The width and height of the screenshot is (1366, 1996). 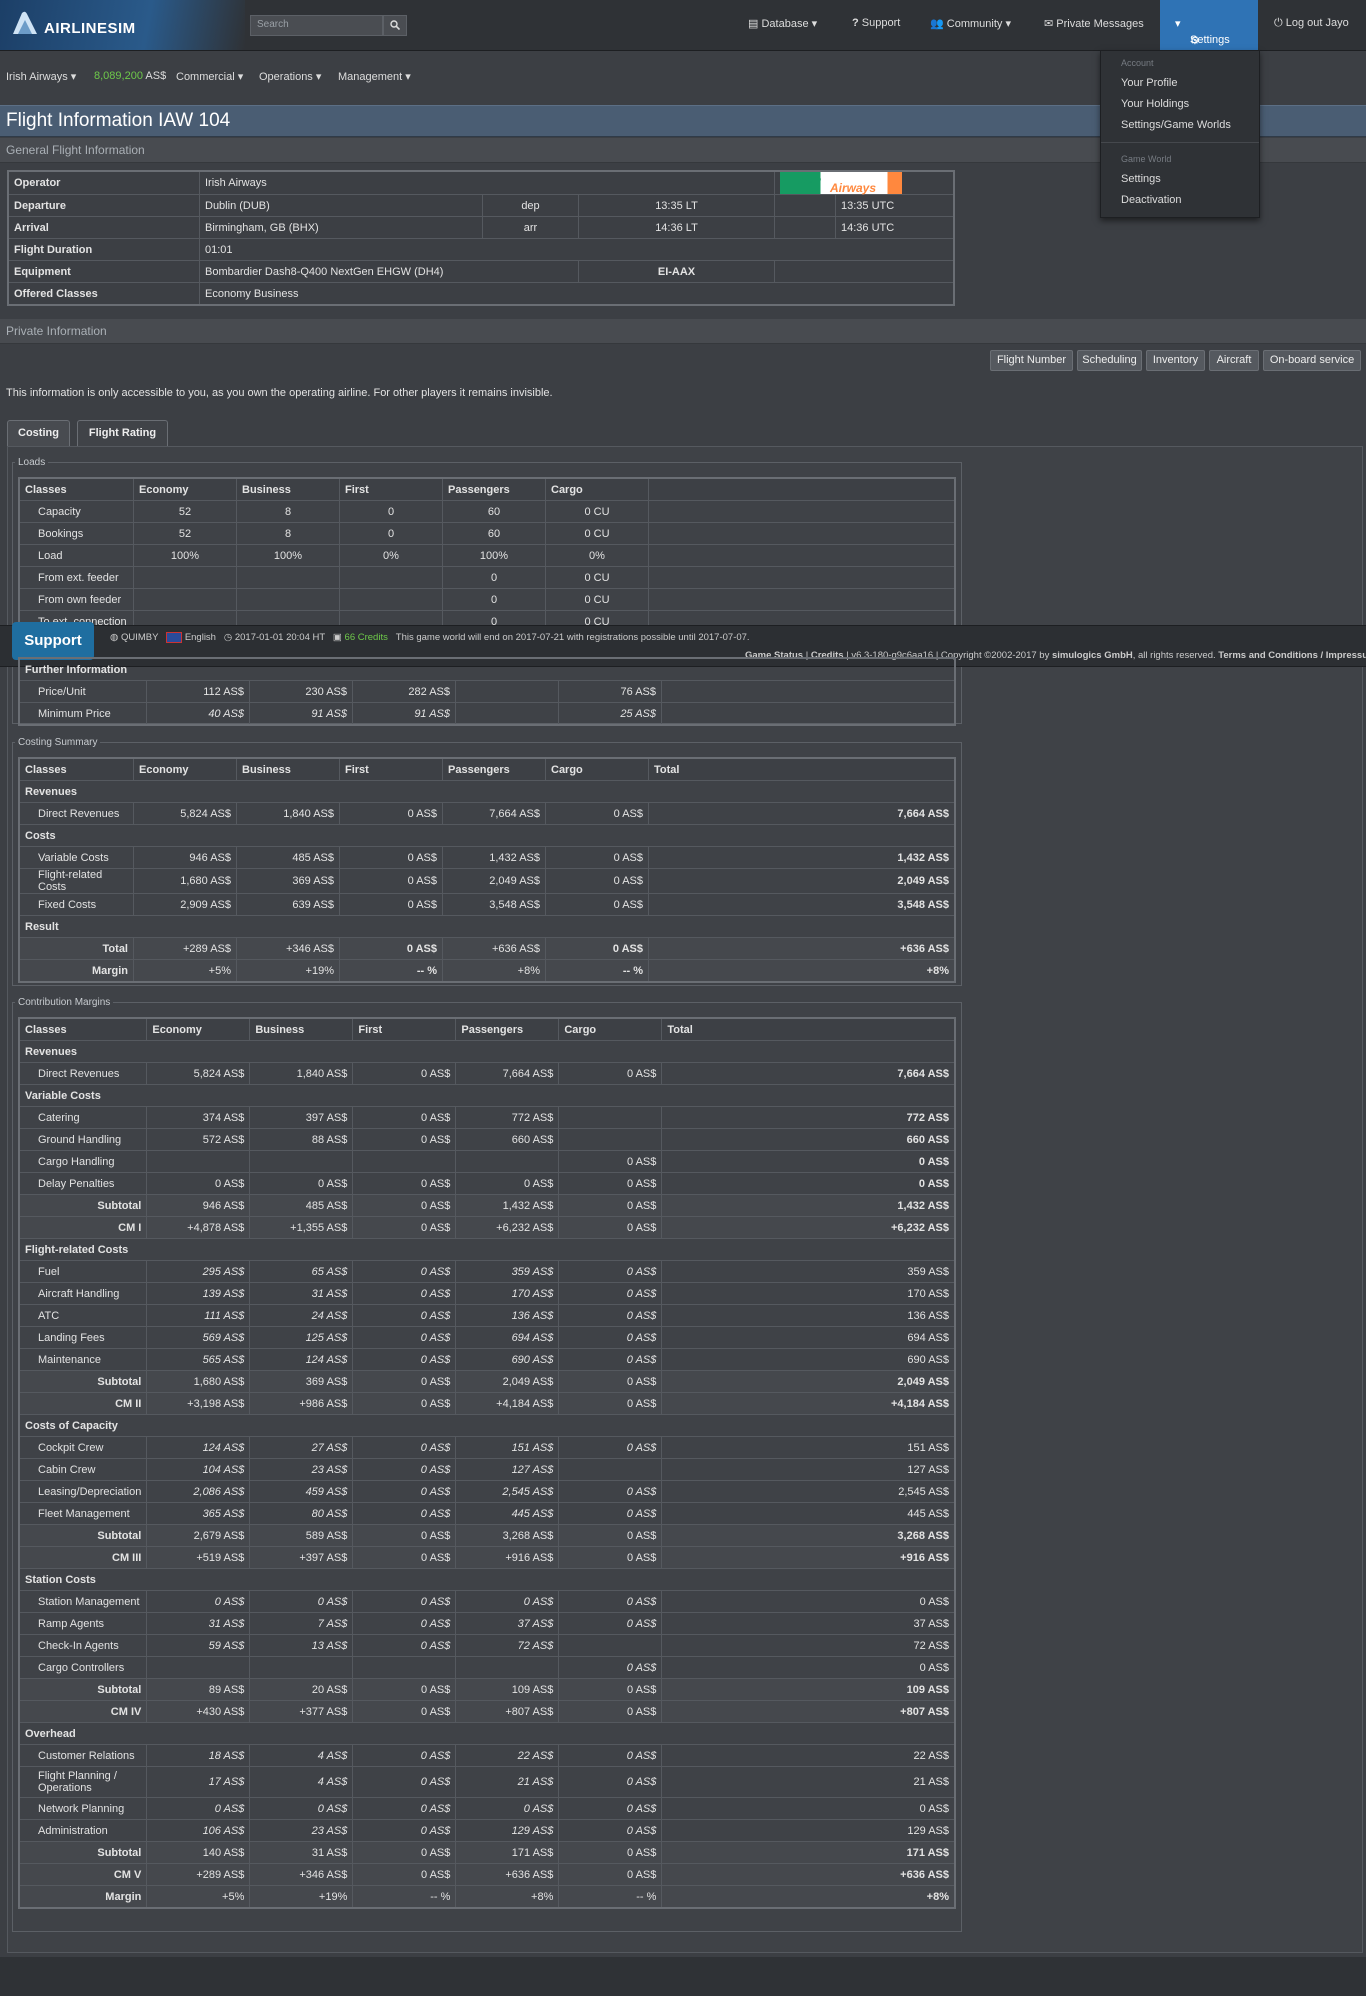 What do you see at coordinates (122, 25) in the screenshot?
I see `airlinesim-logo: AIRLINESIM` at bounding box center [122, 25].